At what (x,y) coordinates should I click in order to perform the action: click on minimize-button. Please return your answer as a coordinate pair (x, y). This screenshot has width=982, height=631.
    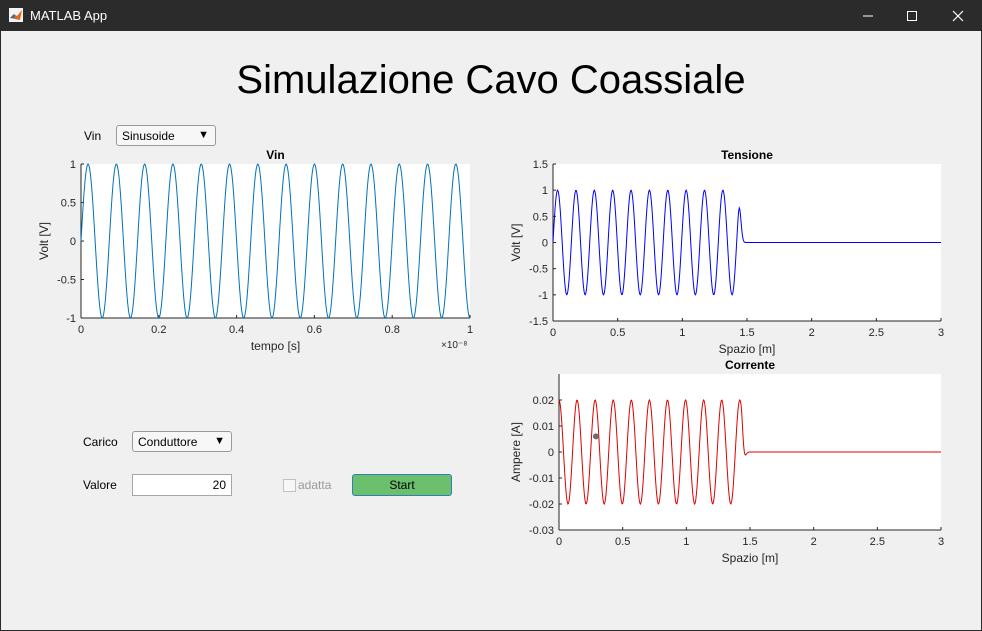
    Looking at the image, I should click on (868, 15).